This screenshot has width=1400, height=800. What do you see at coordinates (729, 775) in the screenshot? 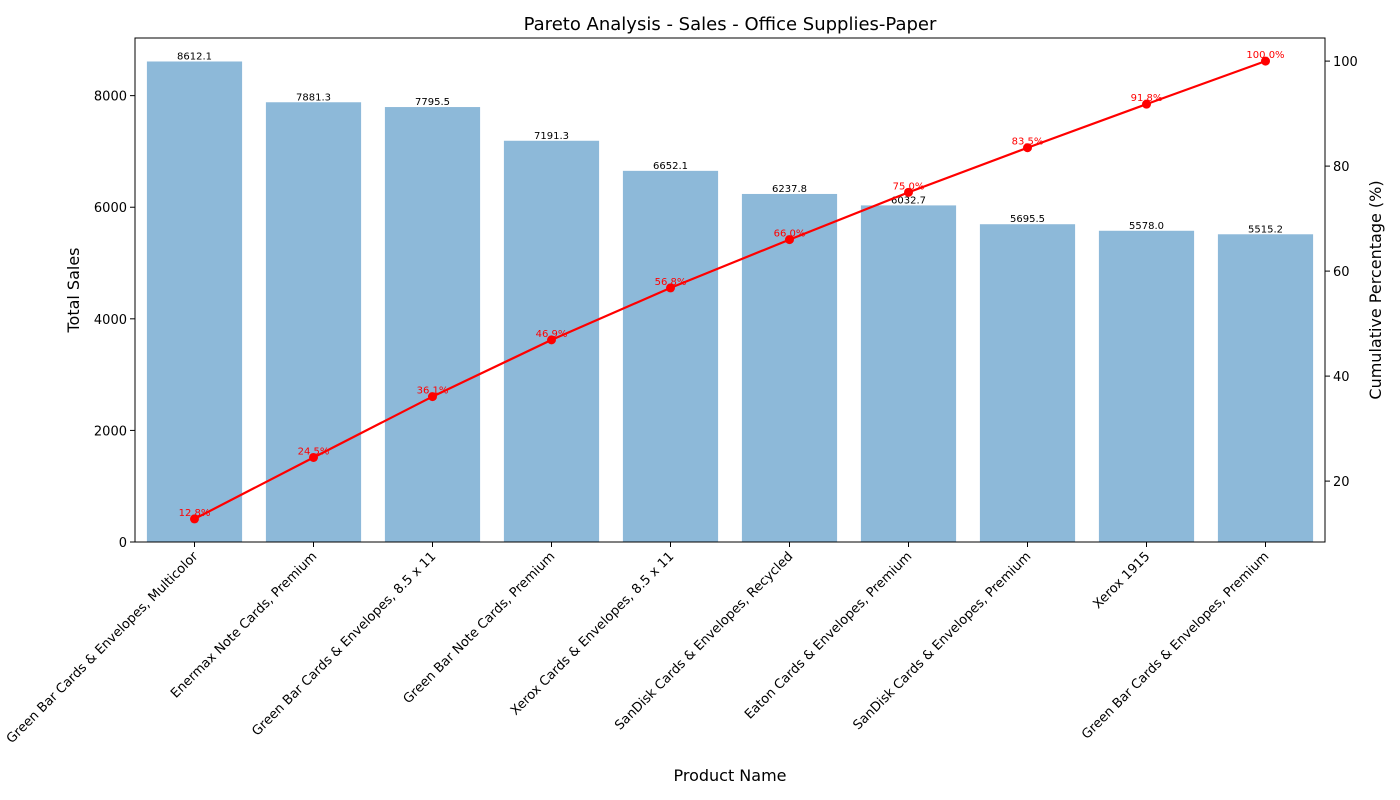
I see `x-axis-label: Product Name` at bounding box center [729, 775].